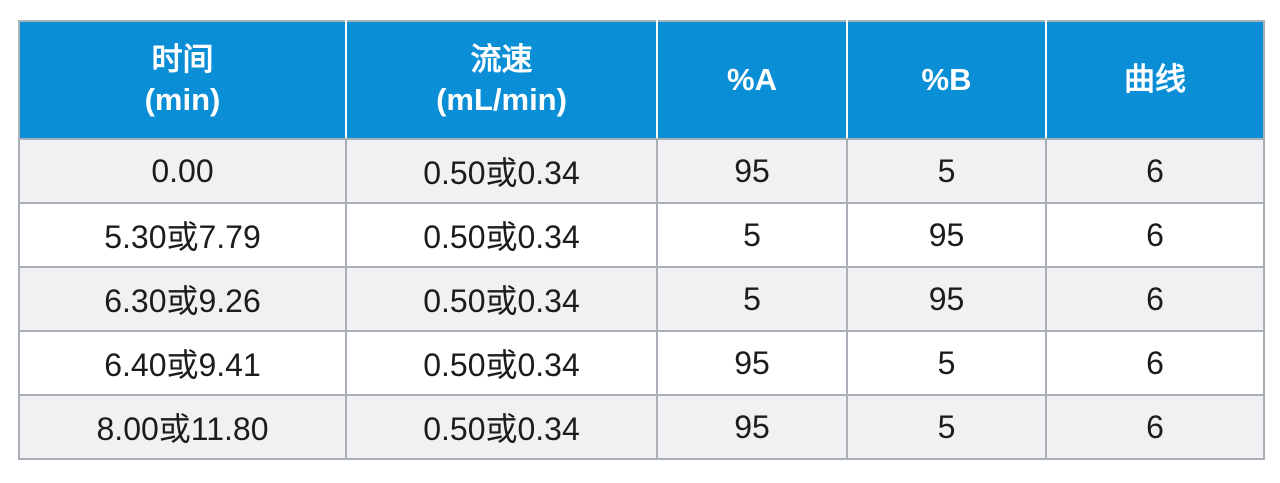  What do you see at coordinates (182, 299) in the screenshot?
I see `cell-time: 6.30或9.26` at bounding box center [182, 299].